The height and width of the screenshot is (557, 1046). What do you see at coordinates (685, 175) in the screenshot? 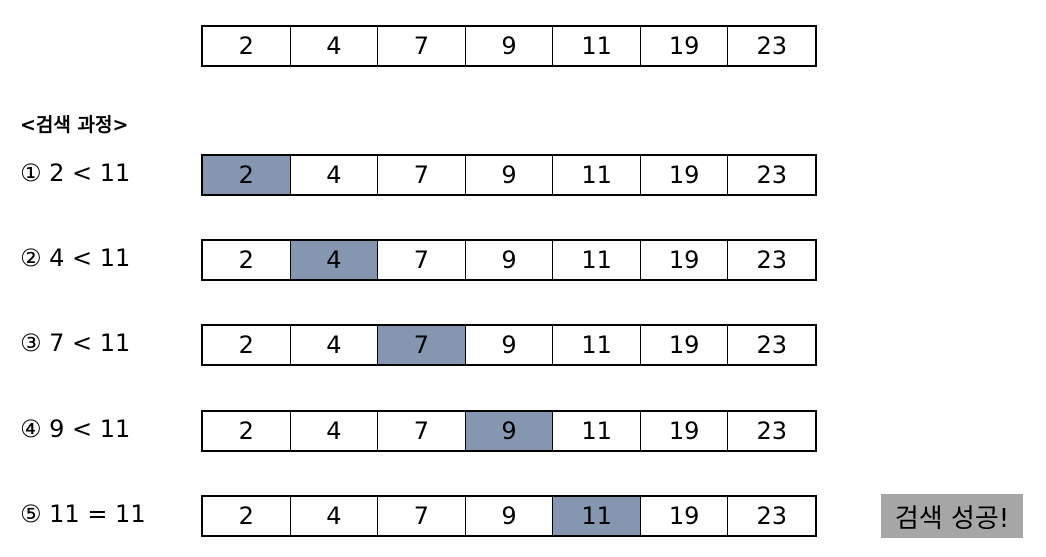
I see `step-1-cell-5: 19` at bounding box center [685, 175].